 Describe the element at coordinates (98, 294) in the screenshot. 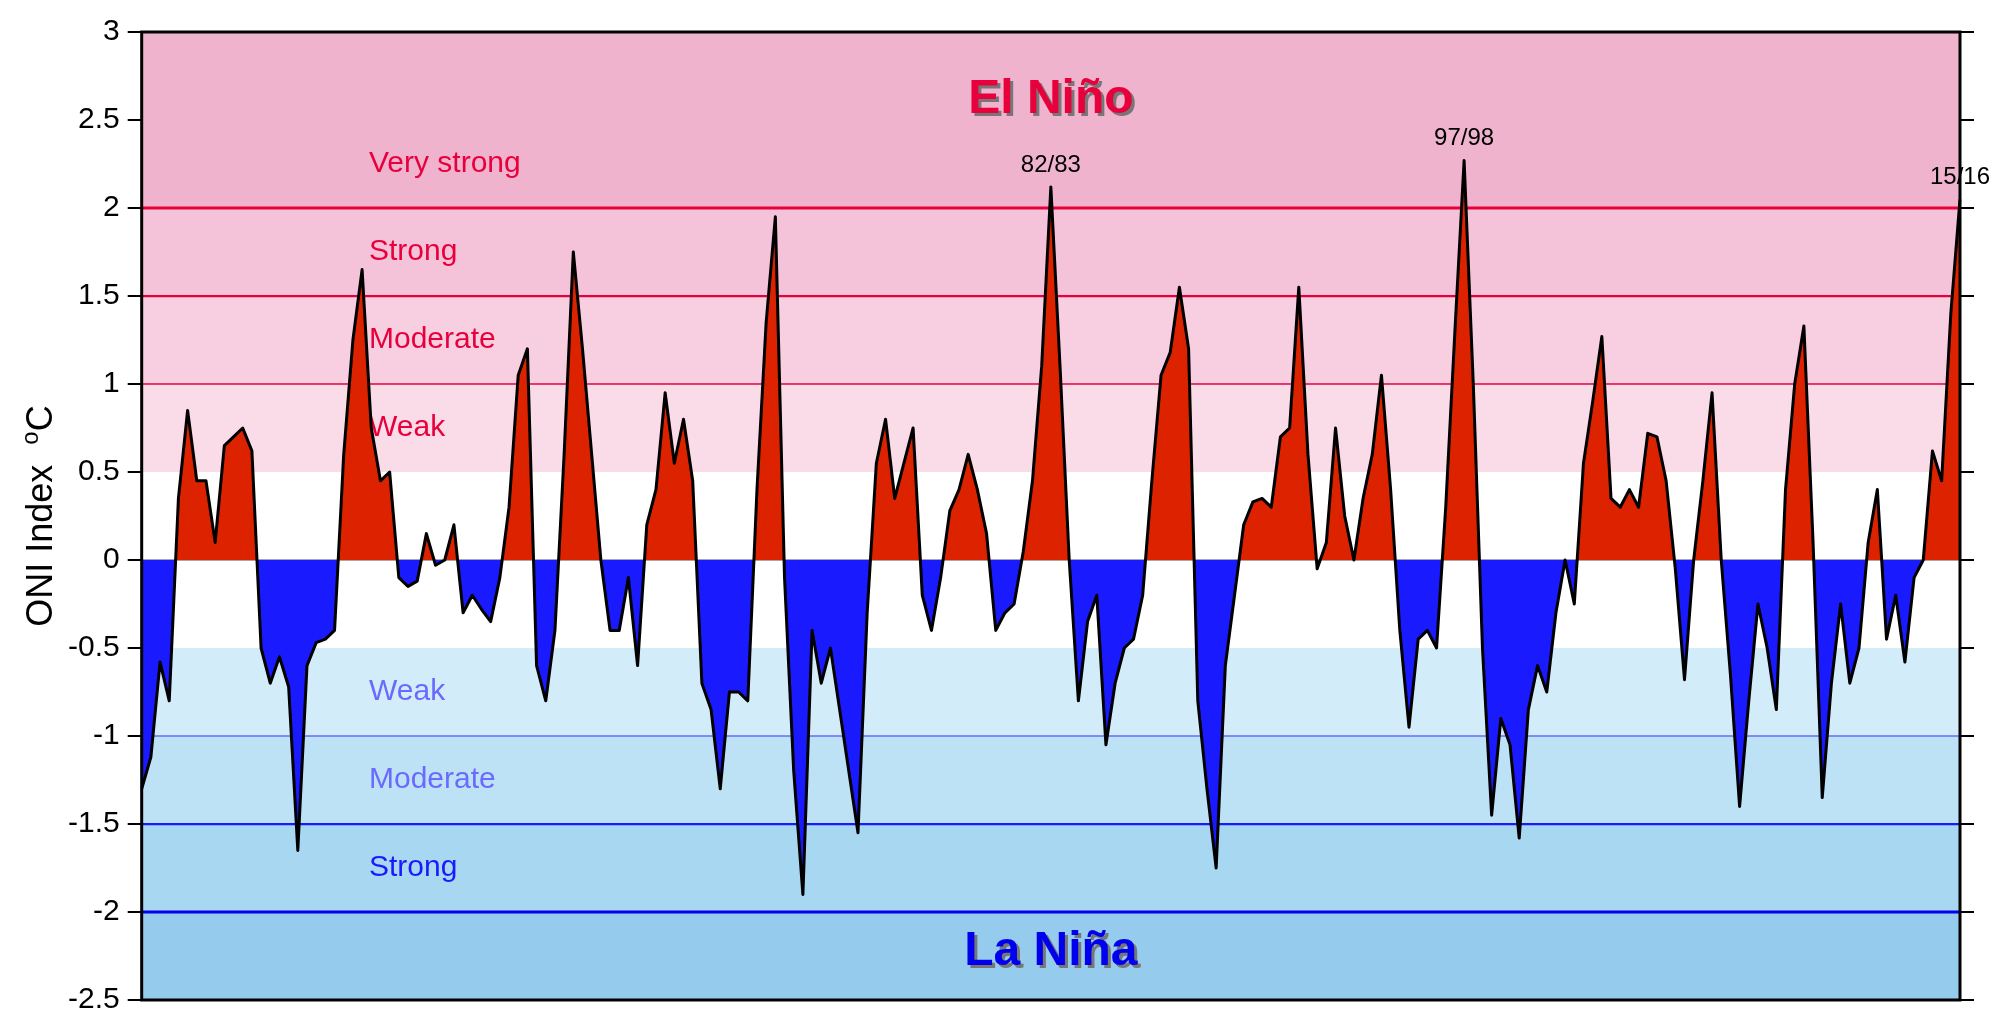

I see `y-tick-label: 1.5` at that location.